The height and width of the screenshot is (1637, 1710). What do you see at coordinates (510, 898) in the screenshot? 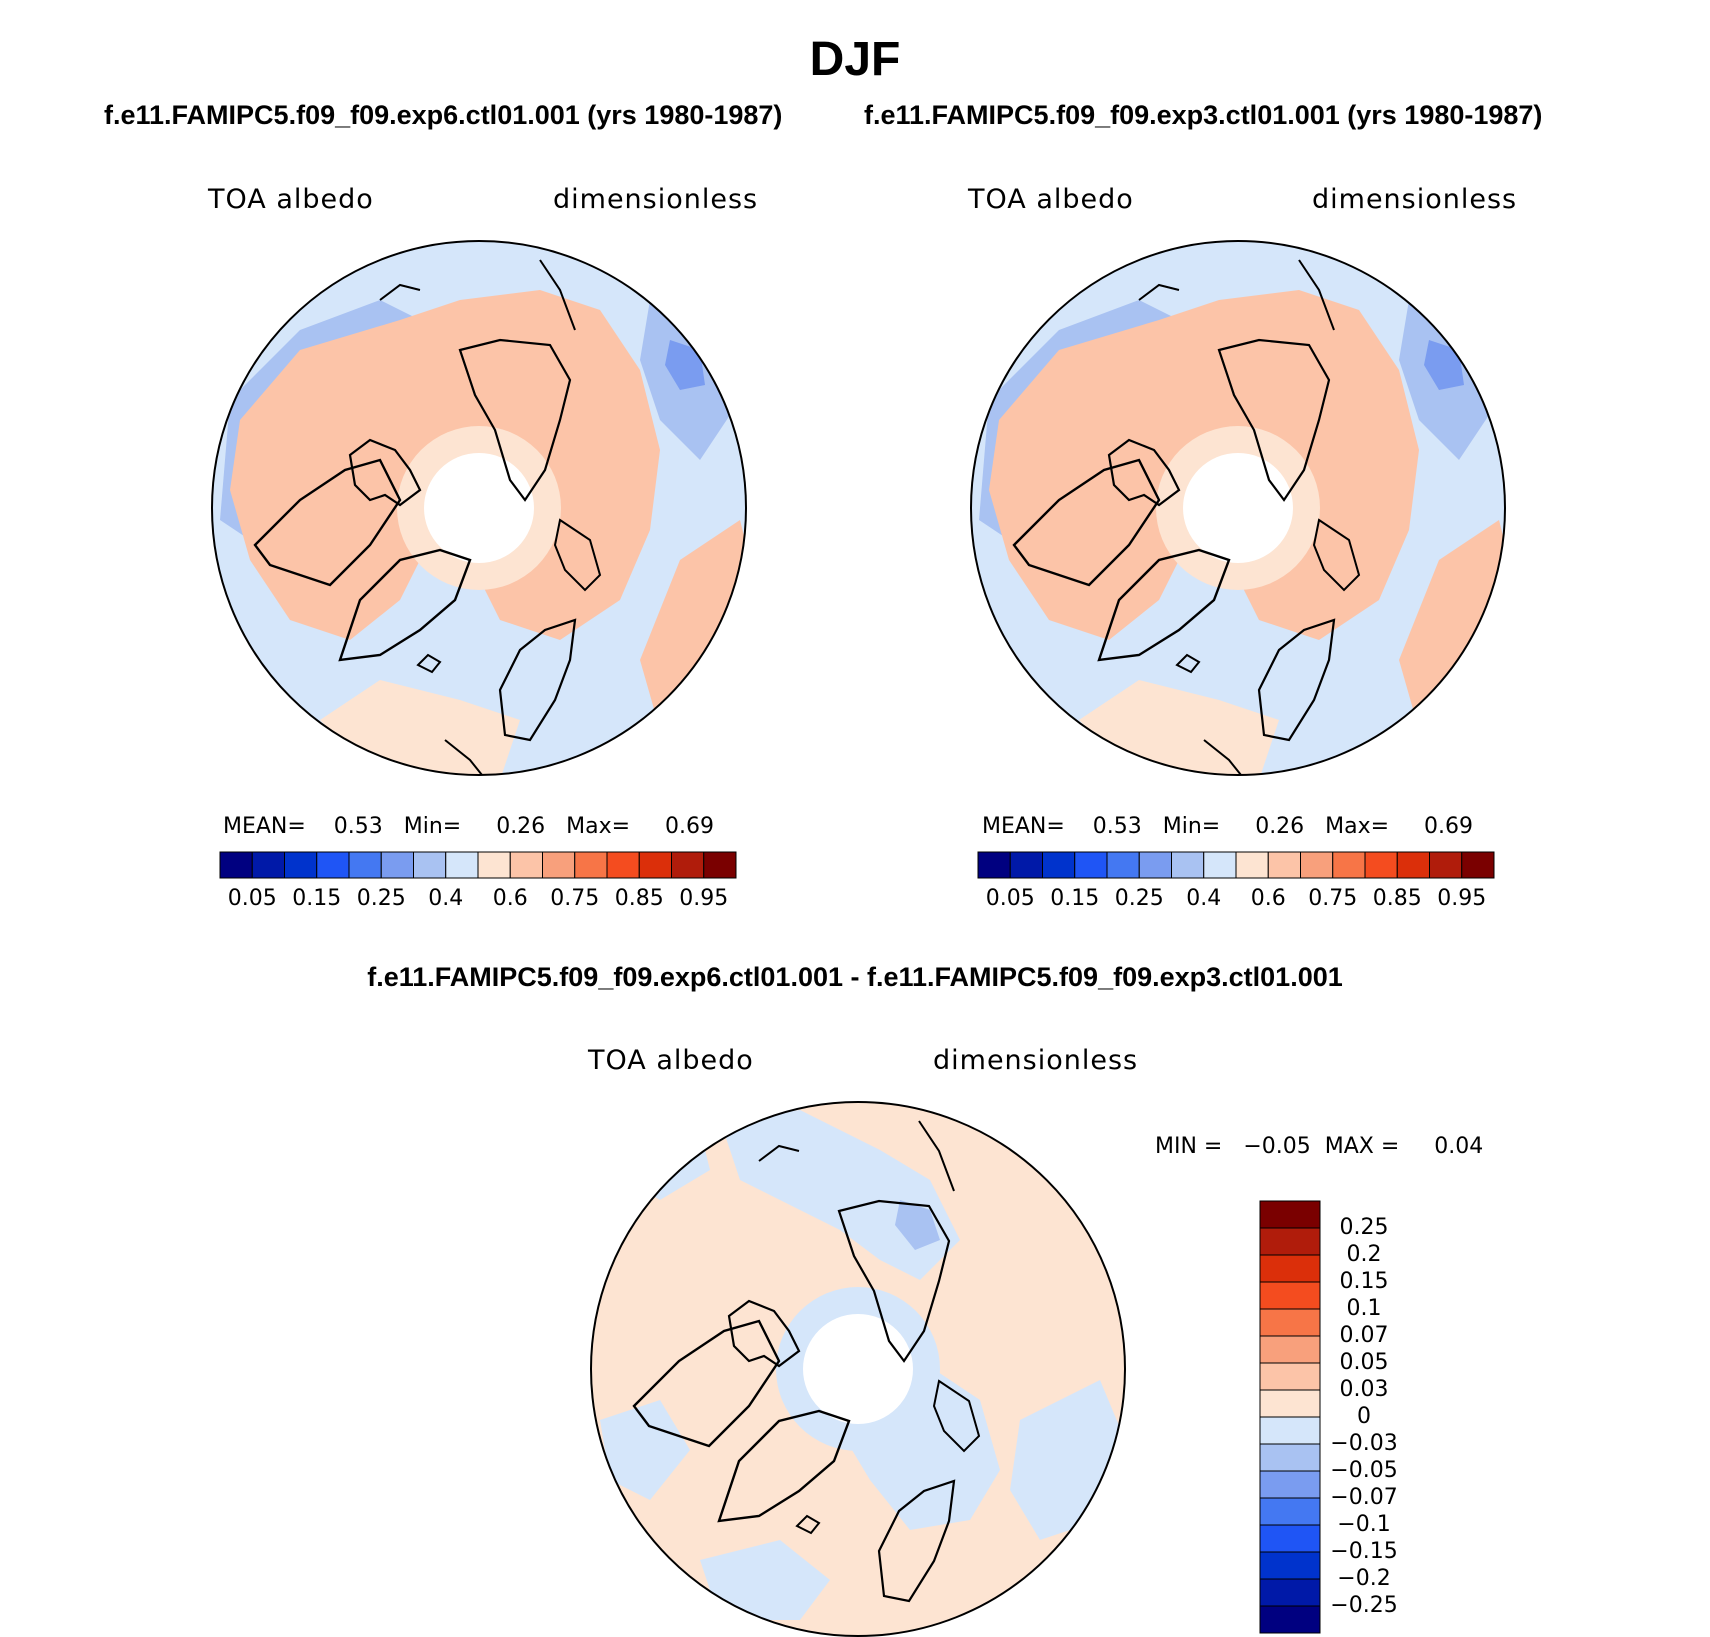
I see `colorbar-tick-label: 0.6` at bounding box center [510, 898].